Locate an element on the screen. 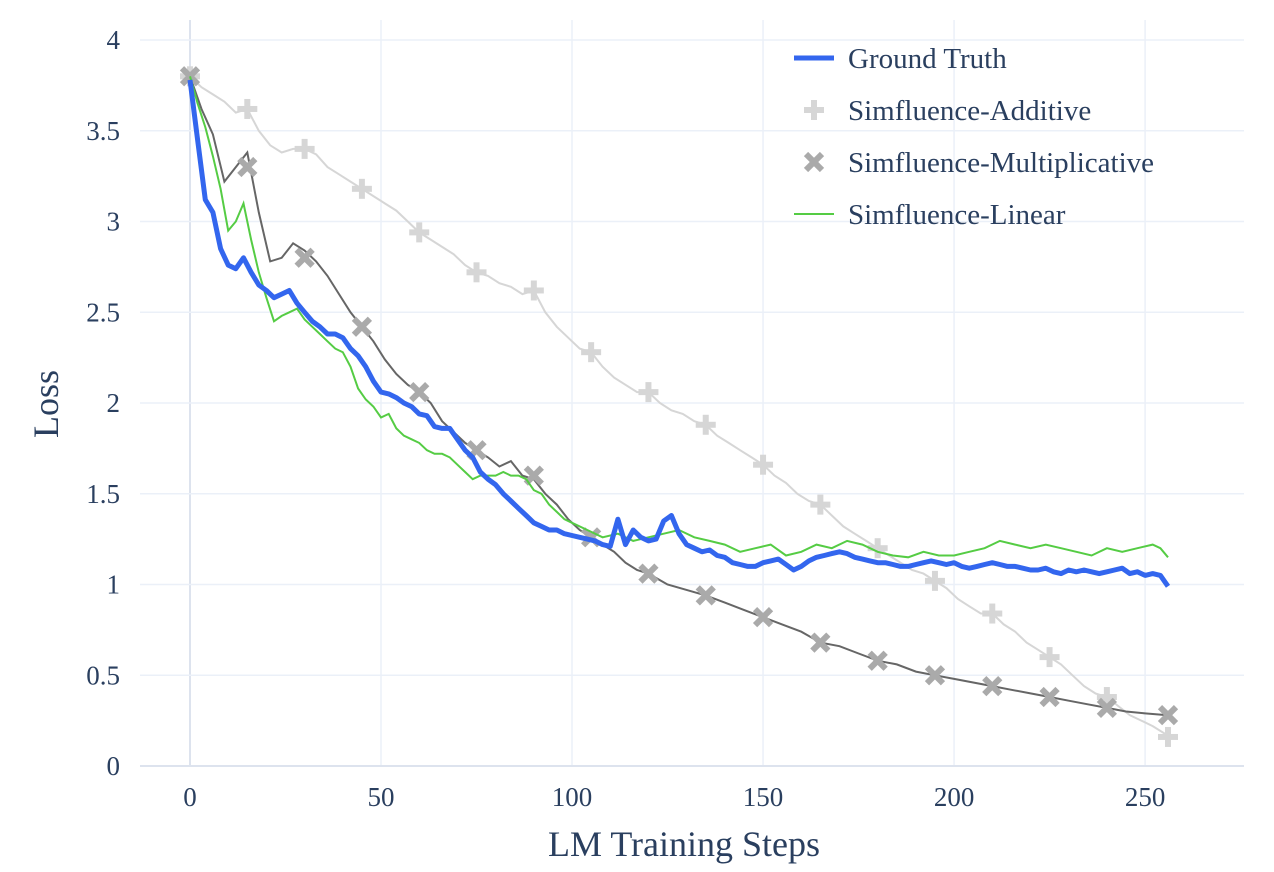 This screenshot has height=872, width=1274. x-tick-label: 0 is located at coordinates (190, 797).